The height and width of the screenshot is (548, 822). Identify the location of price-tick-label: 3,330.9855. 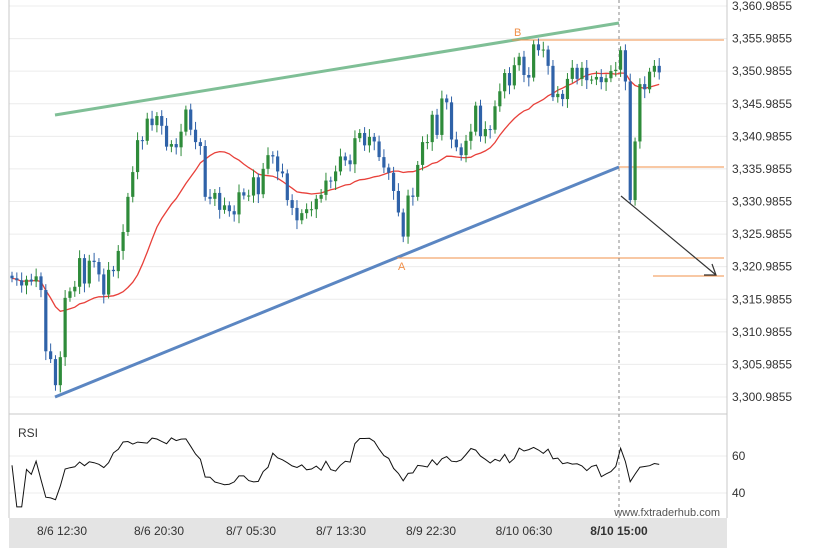
(762, 202).